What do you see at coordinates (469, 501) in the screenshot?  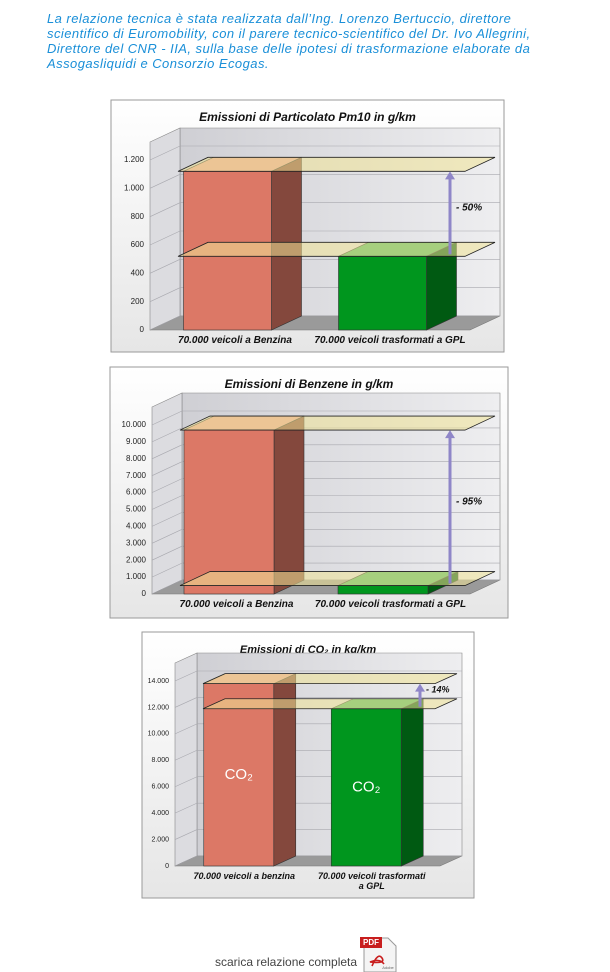 I see `change-annotation: - 95%` at bounding box center [469, 501].